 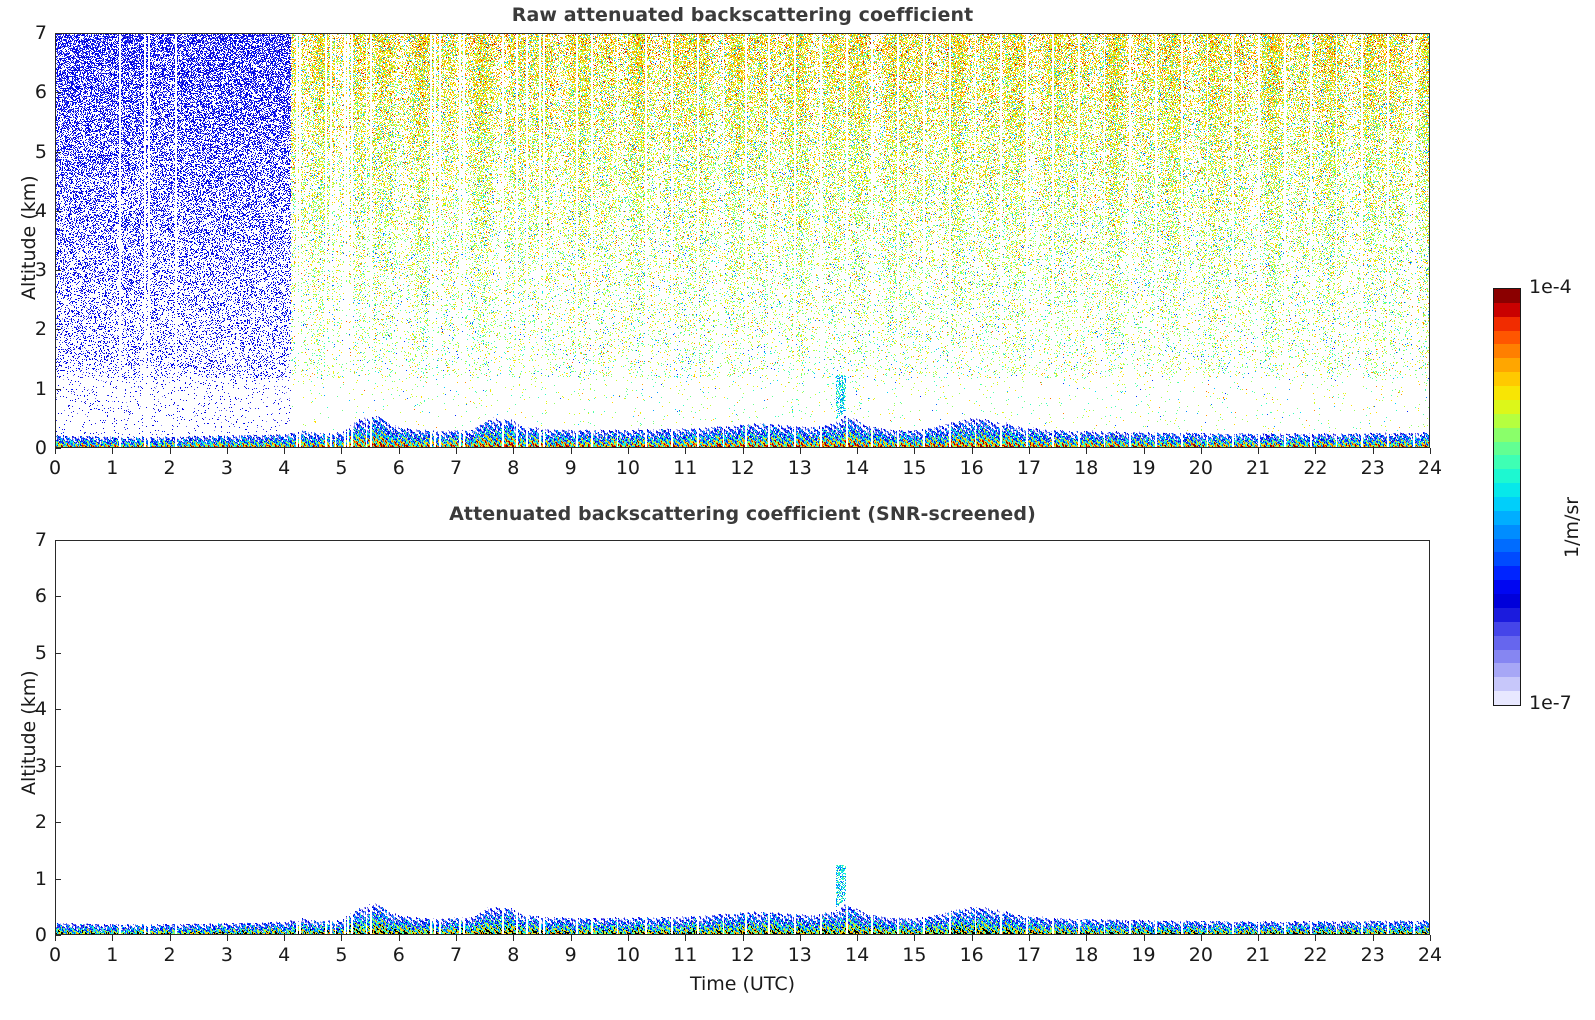 I want to click on x-tick-label: 6, so click(x=398, y=955).